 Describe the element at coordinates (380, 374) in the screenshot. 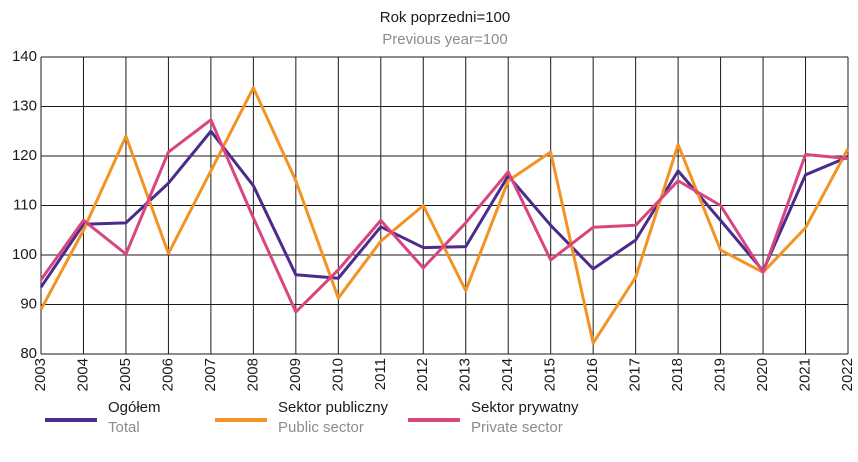

I see `x-tick-label: 2011` at that location.